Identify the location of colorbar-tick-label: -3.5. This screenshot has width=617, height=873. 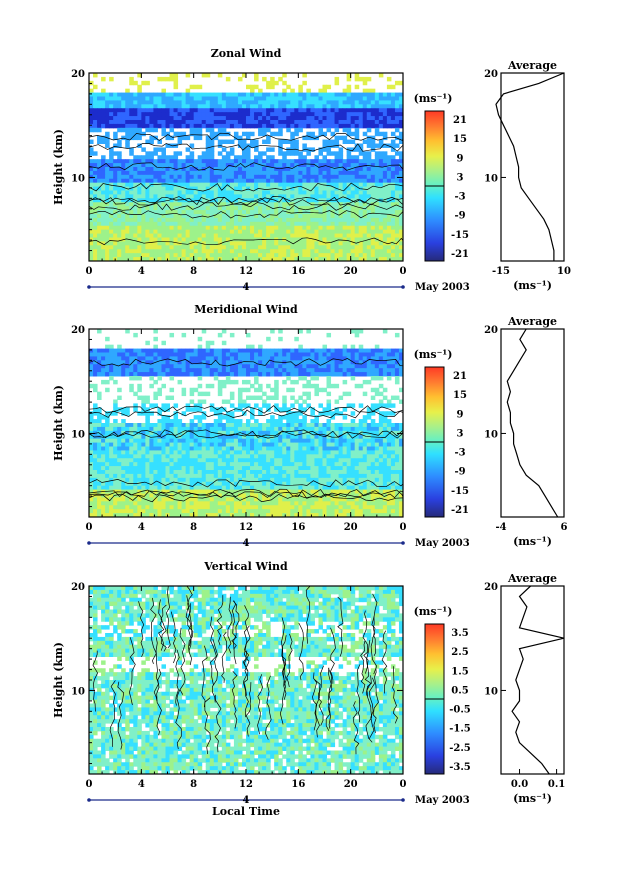
(460, 767).